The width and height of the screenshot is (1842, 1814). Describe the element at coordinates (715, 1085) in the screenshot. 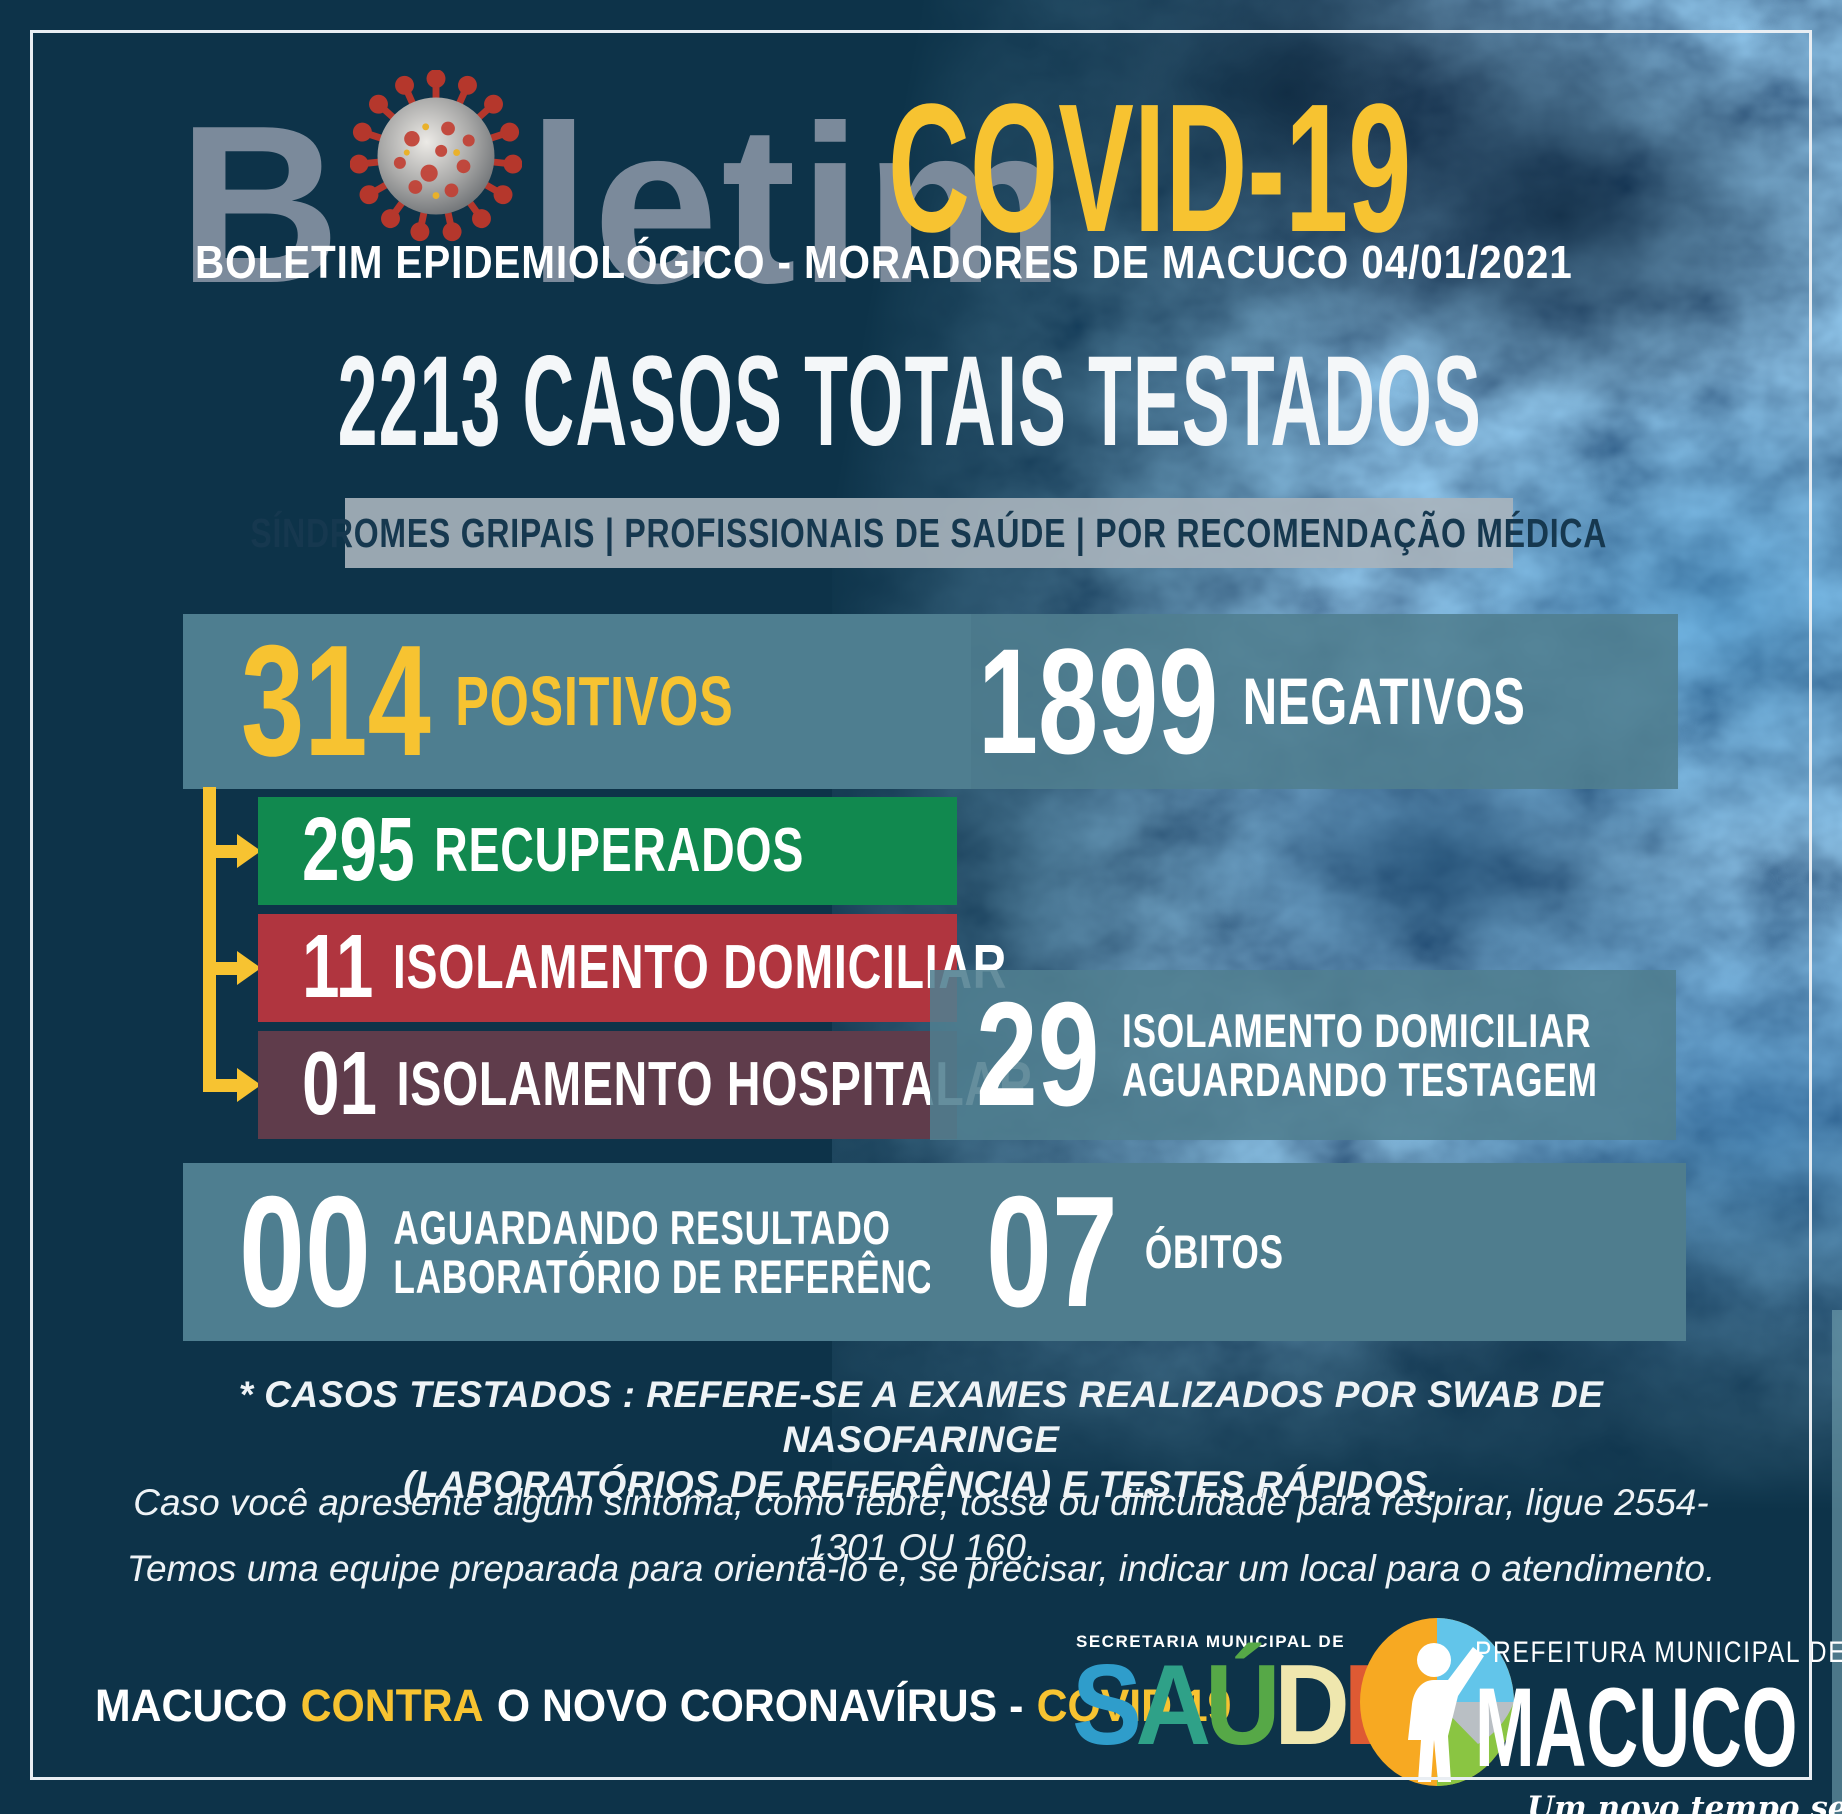

I see `hospital-isolation-label: ISOLAMENTO HOSPITALAR` at that location.